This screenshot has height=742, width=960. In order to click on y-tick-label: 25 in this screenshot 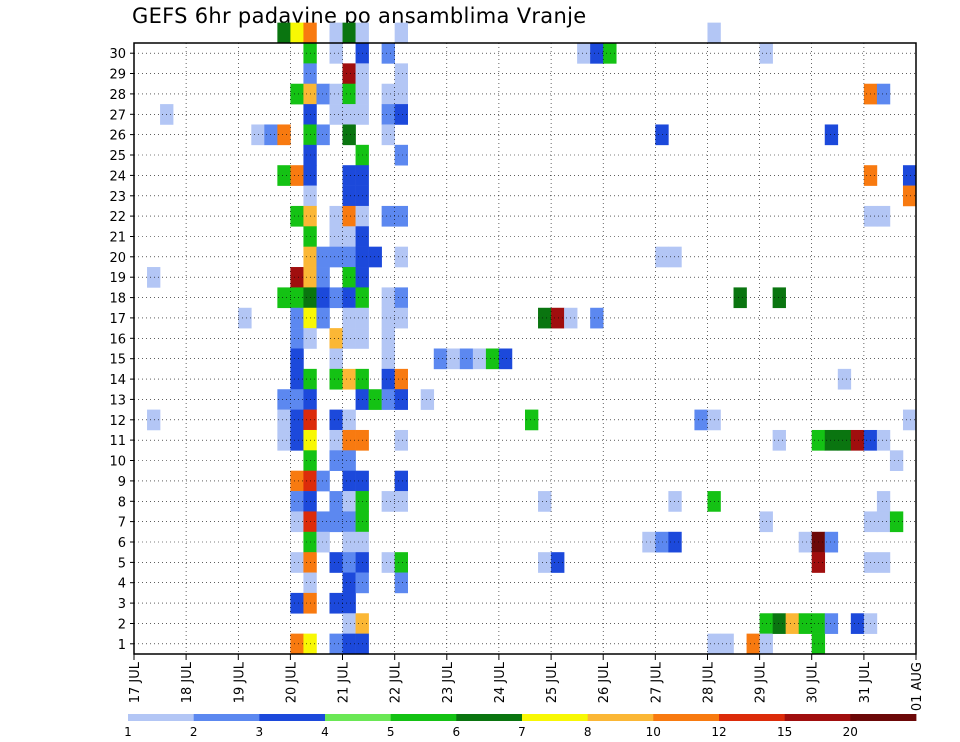, I will do `click(117, 156)`.